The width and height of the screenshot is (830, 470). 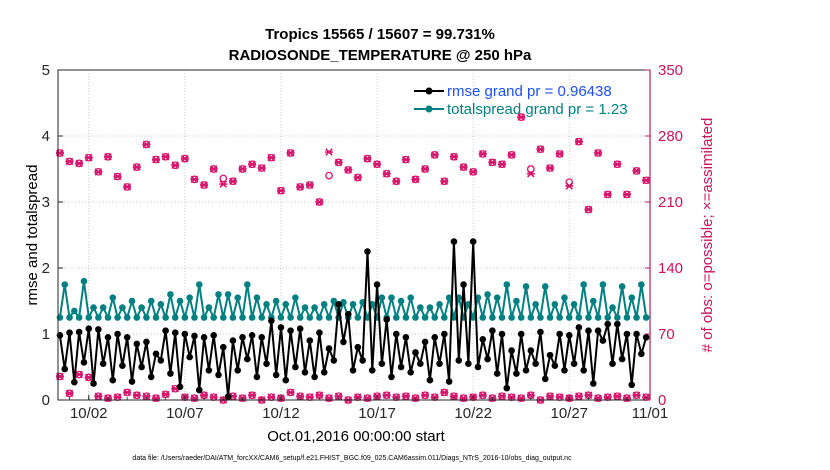 What do you see at coordinates (569, 413) in the screenshot?
I see `x-tick-label: 10/27` at bounding box center [569, 413].